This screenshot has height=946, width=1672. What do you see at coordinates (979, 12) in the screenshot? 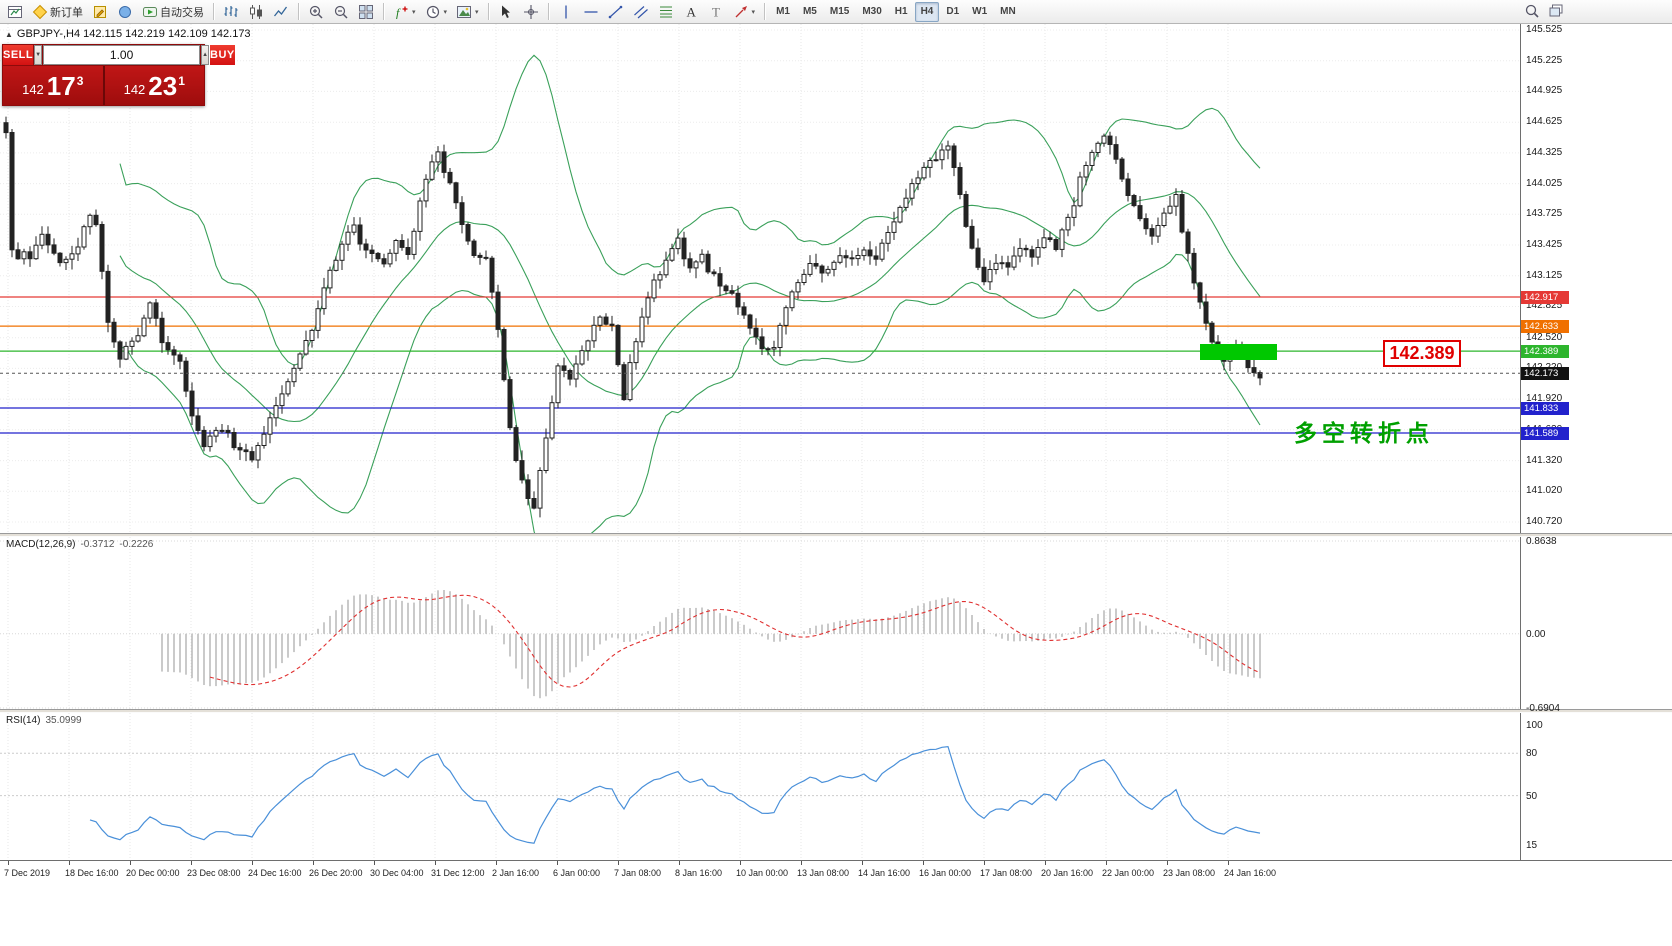
I see `timeframe-w1-button: W1` at bounding box center [979, 12].